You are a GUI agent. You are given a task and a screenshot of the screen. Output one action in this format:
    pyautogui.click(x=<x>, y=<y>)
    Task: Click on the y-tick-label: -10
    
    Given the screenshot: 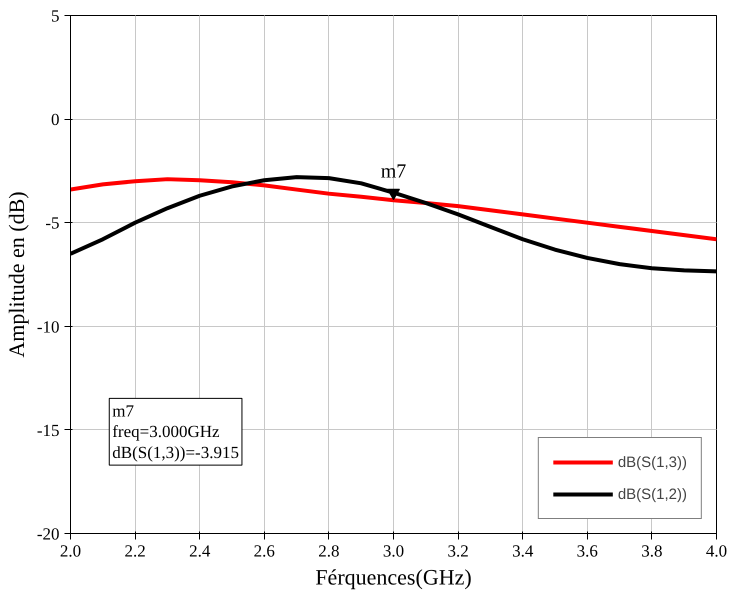 What is the action you would take?
    pyautogui.click(x=48, y=326)
    